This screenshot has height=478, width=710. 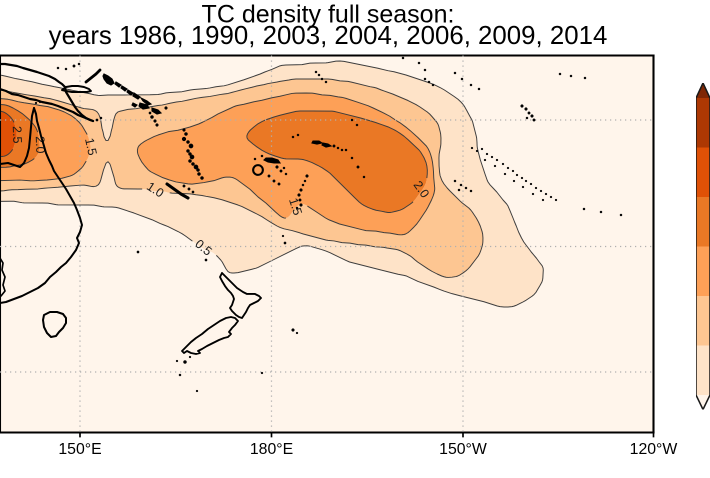 What do you see at coordinates (654, 449) in the screenshot?
I see `svg-text: 120°W` at bounding box center [654, 449].